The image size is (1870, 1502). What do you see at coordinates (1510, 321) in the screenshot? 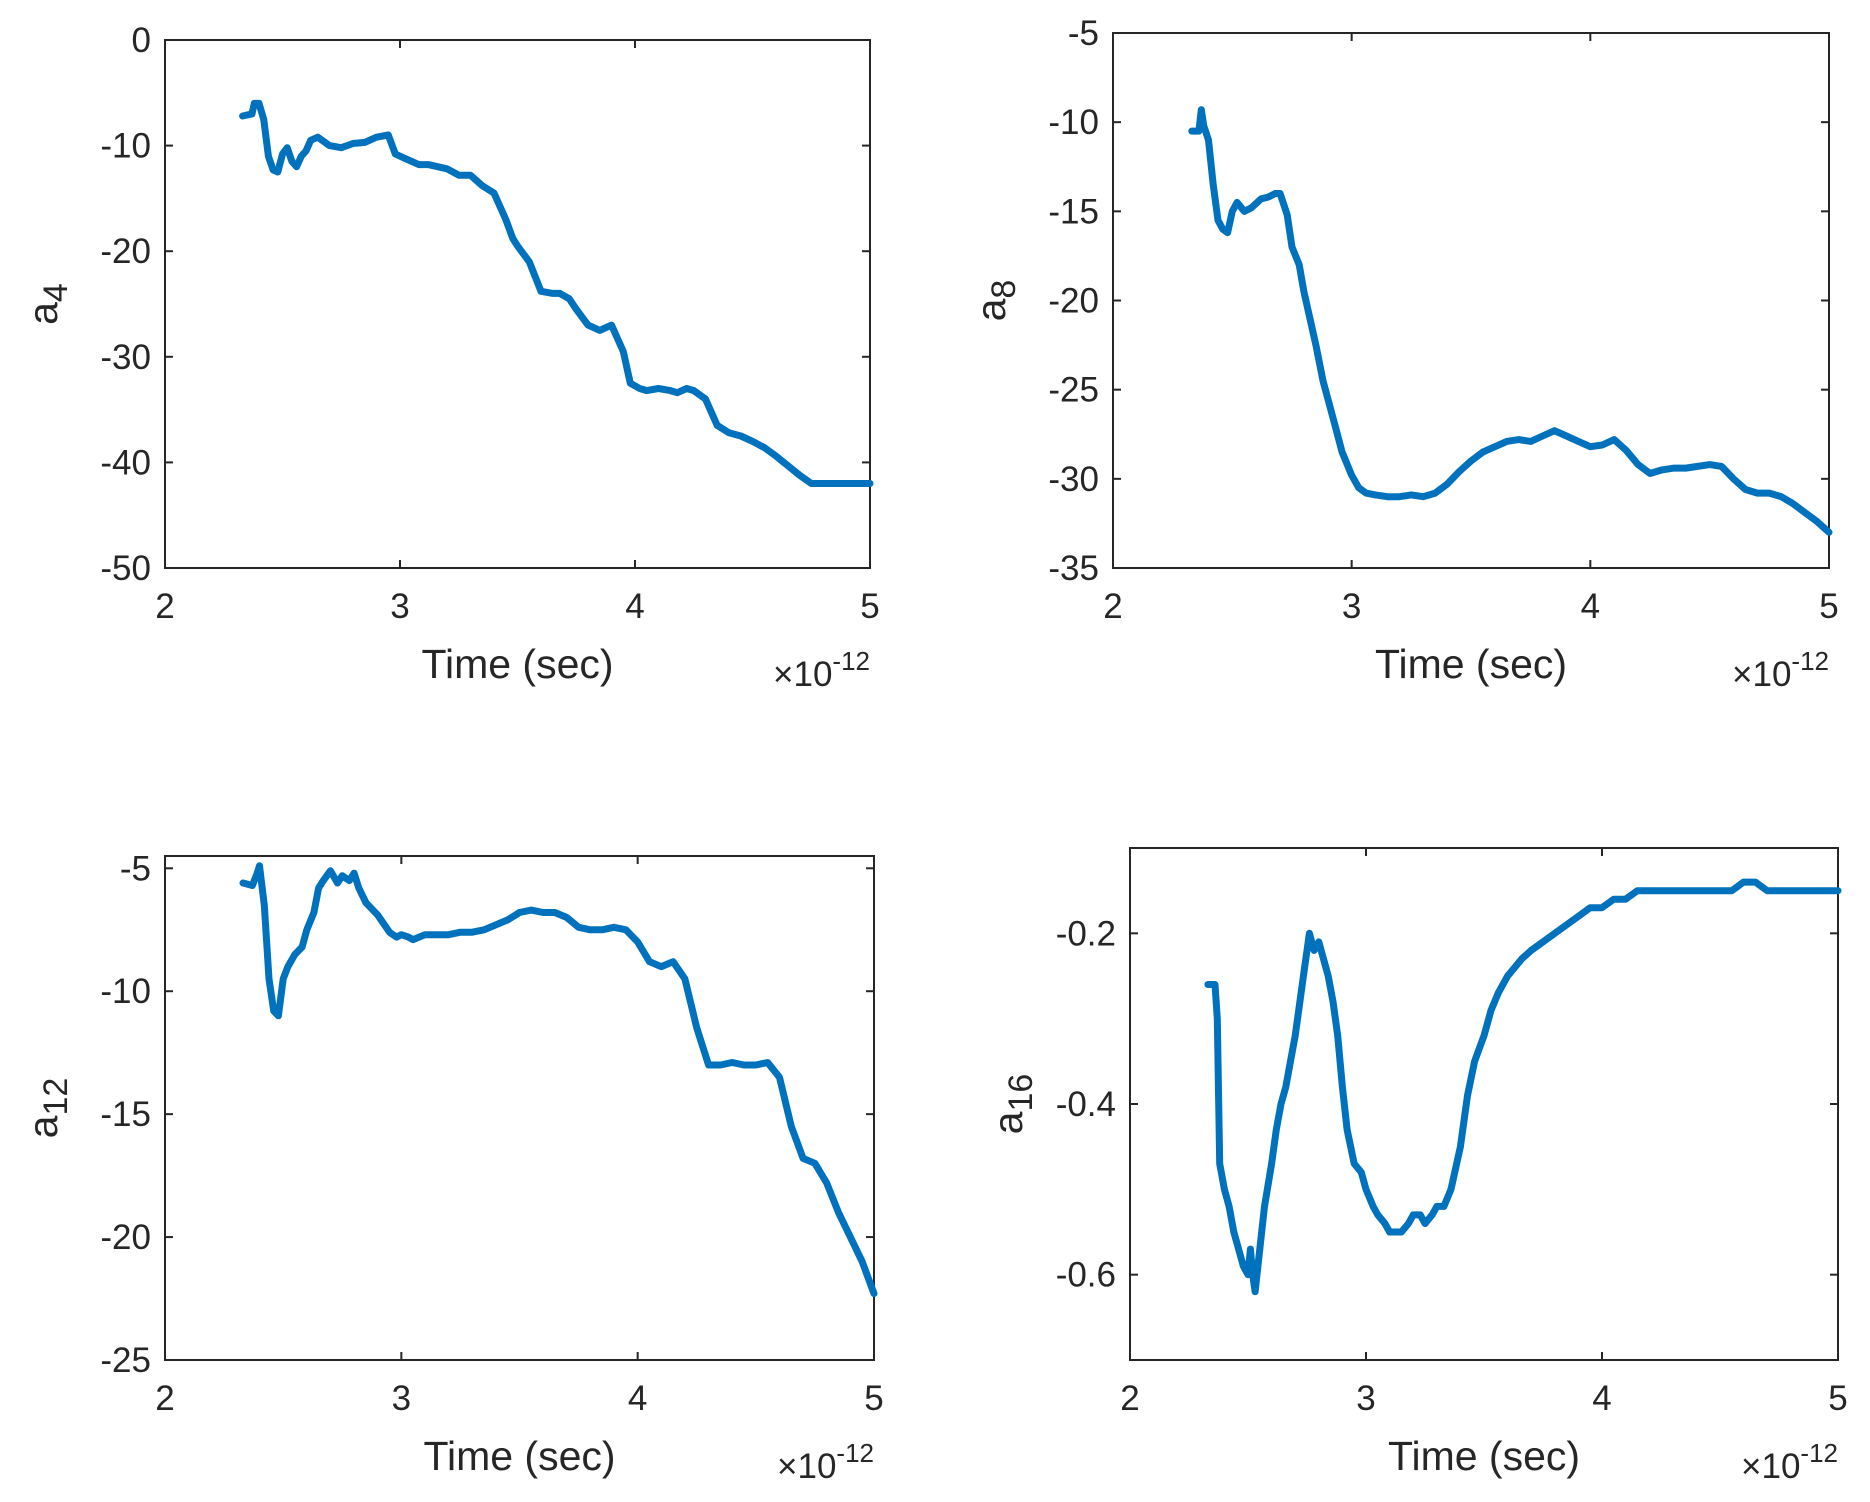
I see `series-line-a8` at bounding box center [1510, 321].